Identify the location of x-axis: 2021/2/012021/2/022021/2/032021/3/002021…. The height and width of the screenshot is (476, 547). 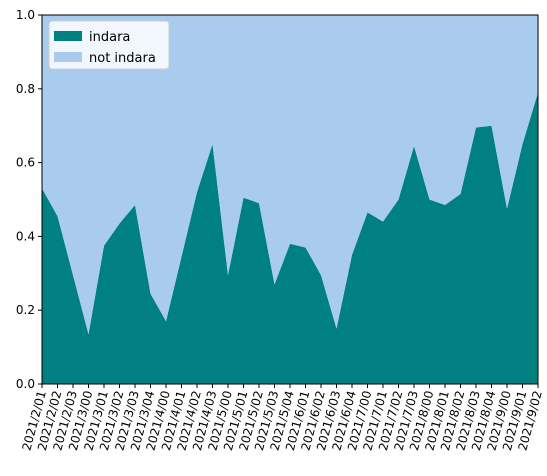
(282, 418).